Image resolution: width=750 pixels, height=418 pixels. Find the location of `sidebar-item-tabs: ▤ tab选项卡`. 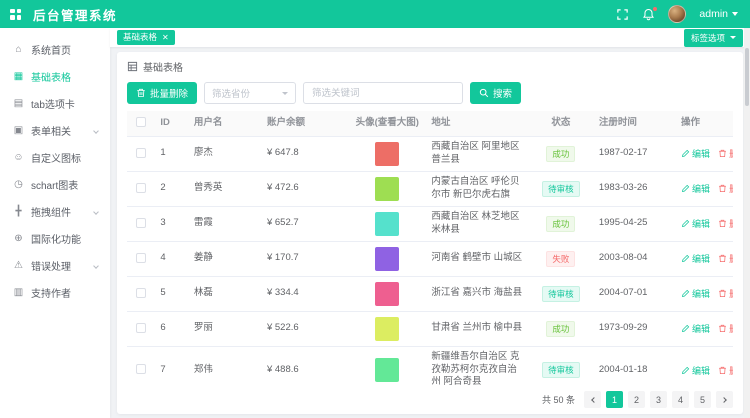

sidebar-item-tabs: ▤ tab选项卡 is located at coordinates (55, 103).